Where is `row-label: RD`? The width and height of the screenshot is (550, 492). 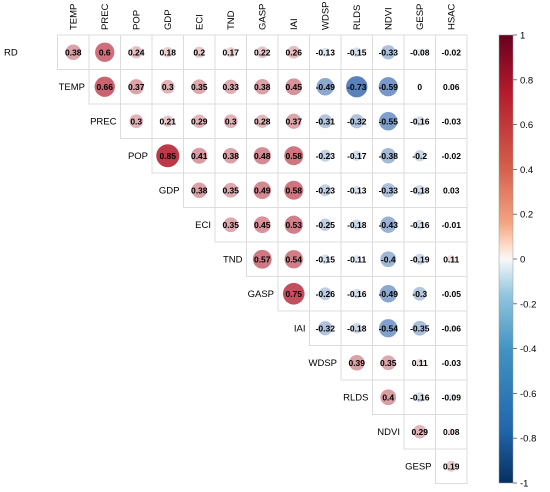
row-label: RD is located at coordinates (11, 52).